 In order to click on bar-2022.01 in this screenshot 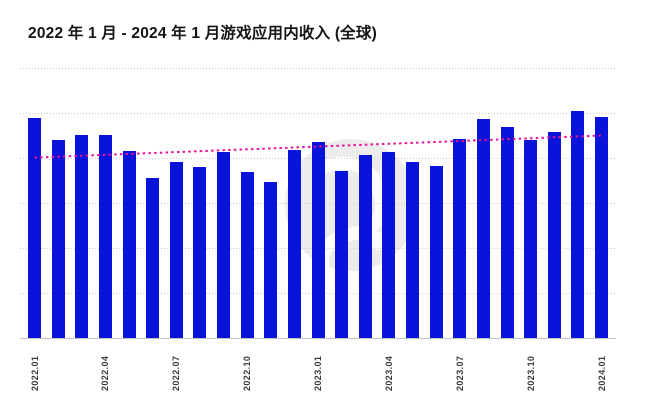, I will do `click(34, 227)`.